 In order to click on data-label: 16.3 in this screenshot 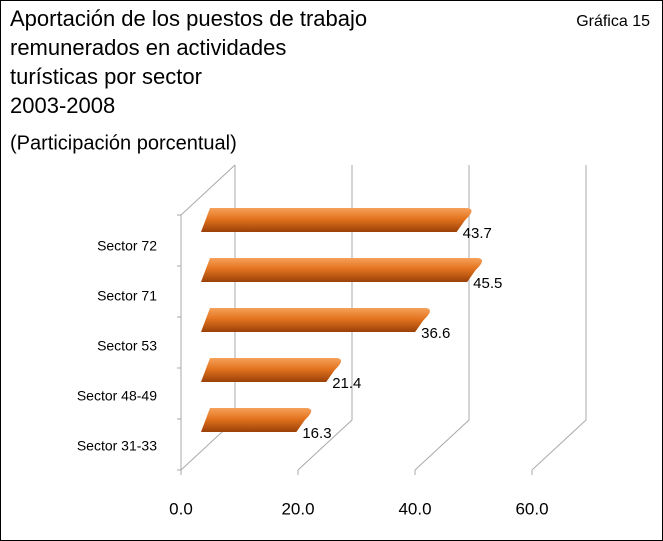, I will do `click(316, 433)`.